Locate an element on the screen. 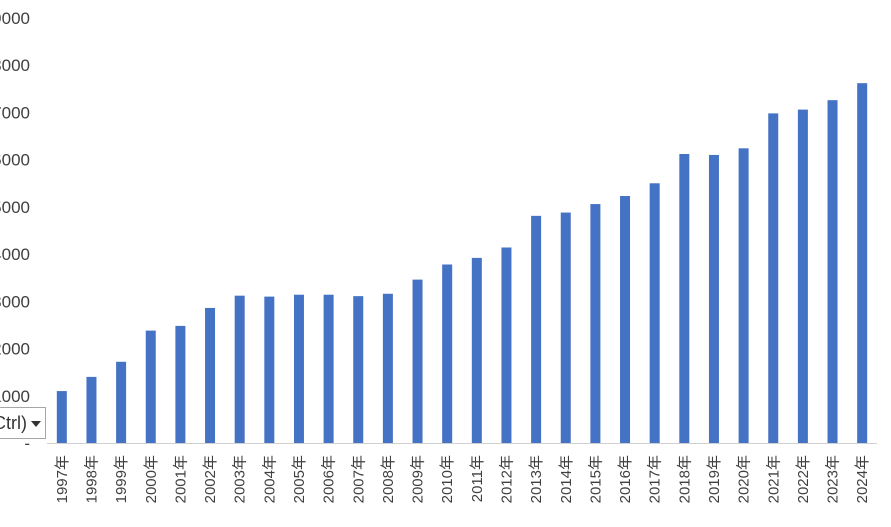  x-tick-label: 2015年 is located at coordinates (595, 479).